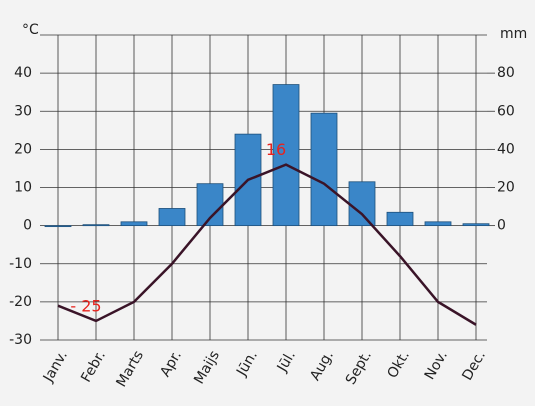  What do you see at coordinates (506, 188) in the screenshot?
I see `y2-tick-label: 20` at bounding box center [506, 188].